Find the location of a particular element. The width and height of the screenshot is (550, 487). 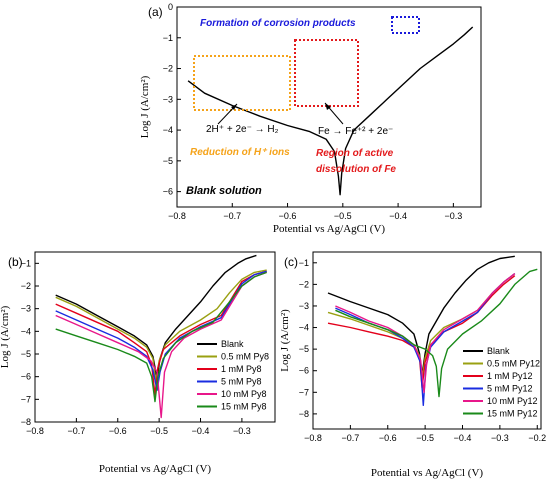

corrosion-region-box is located at coordinates (405, 25).